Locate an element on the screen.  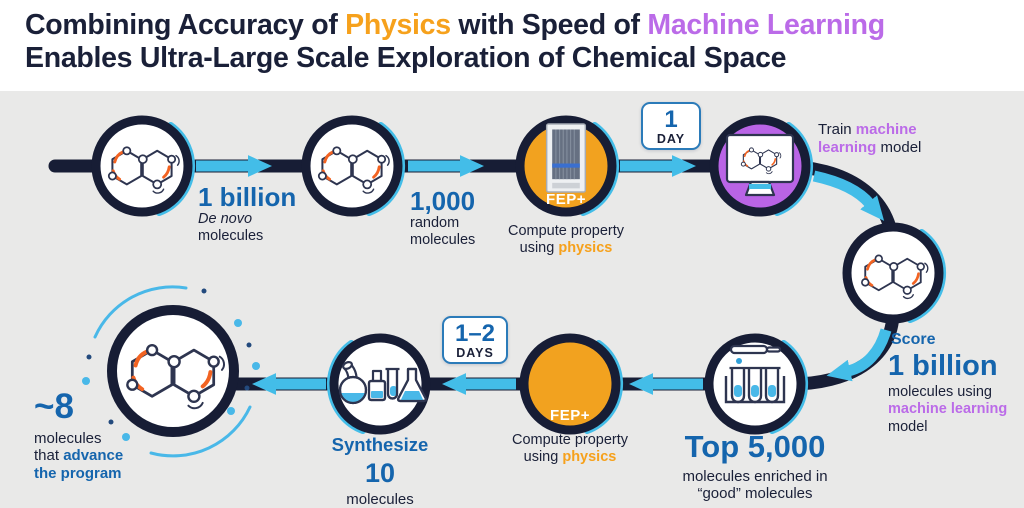
title-segment-physics: Physics is located at coordinates (398, 25).